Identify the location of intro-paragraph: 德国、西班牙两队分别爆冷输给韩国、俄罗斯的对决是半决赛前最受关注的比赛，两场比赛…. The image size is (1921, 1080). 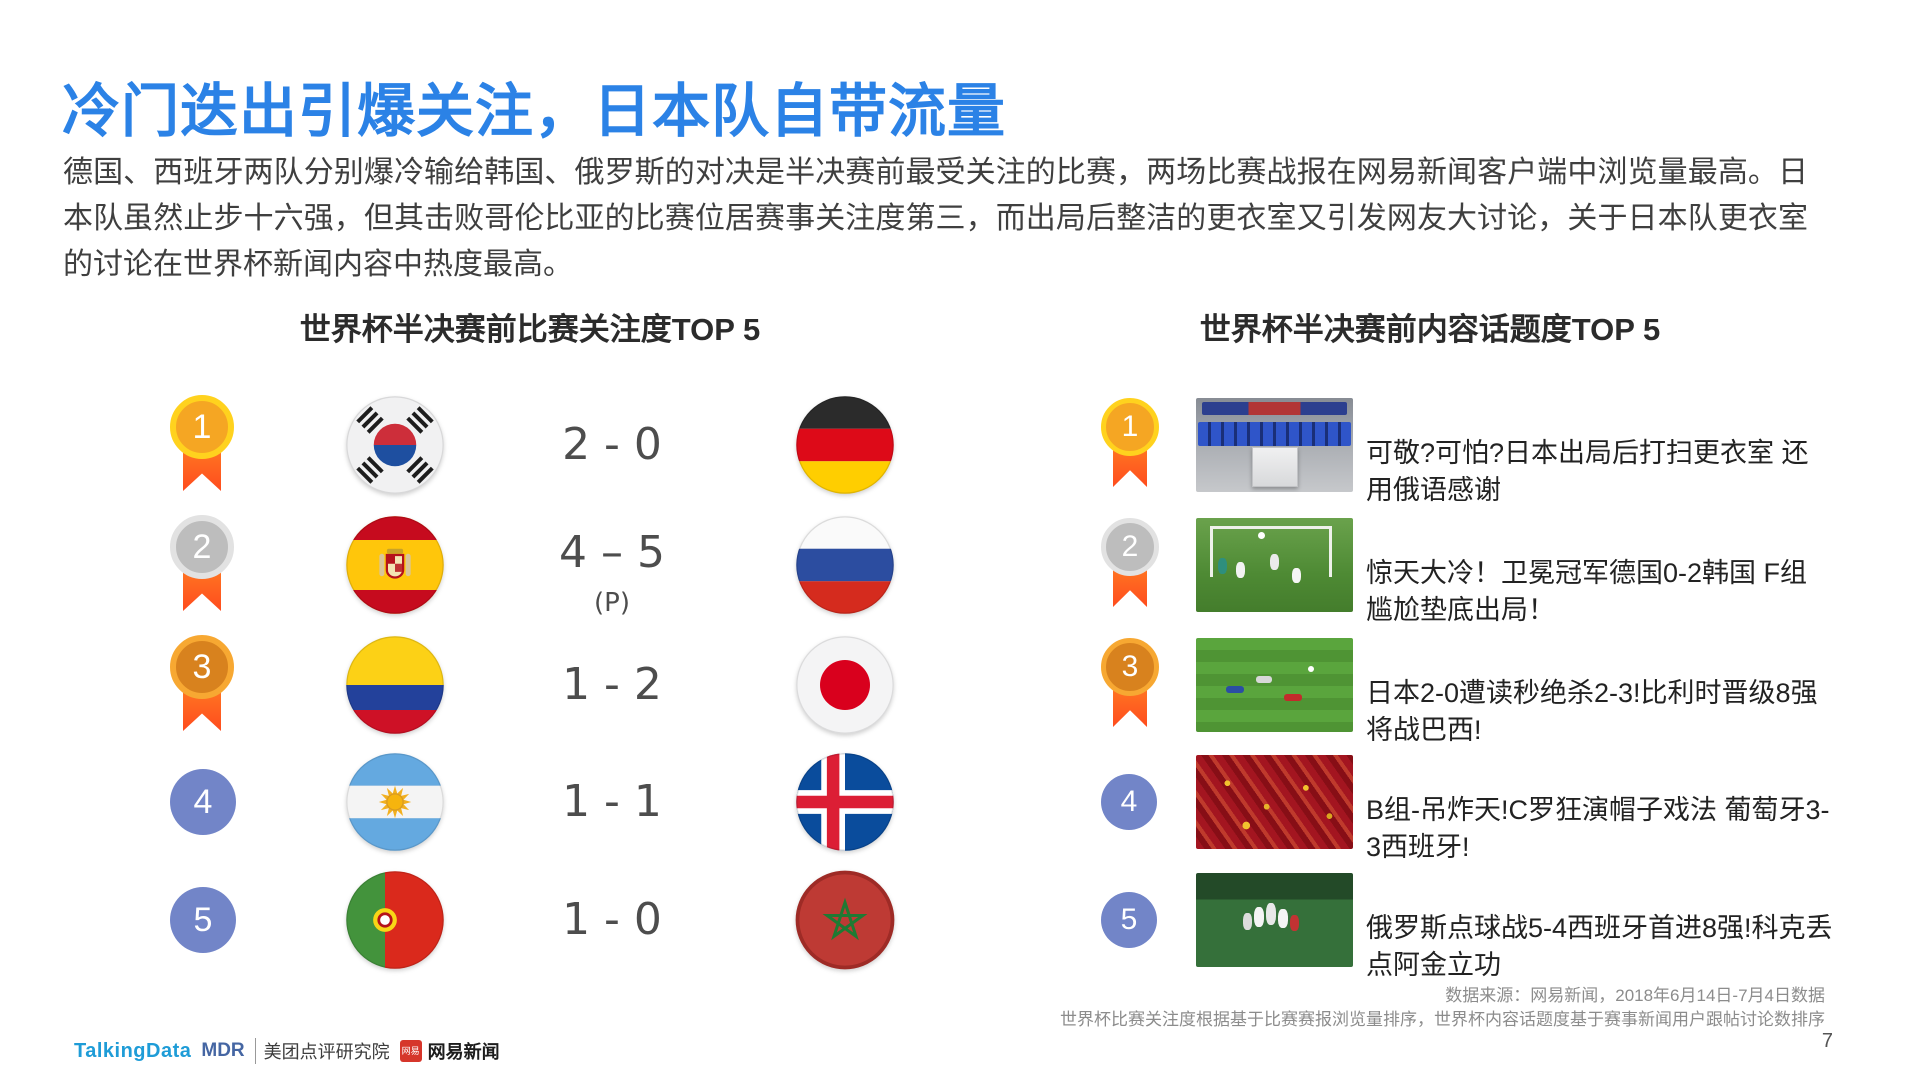
(935, 218).